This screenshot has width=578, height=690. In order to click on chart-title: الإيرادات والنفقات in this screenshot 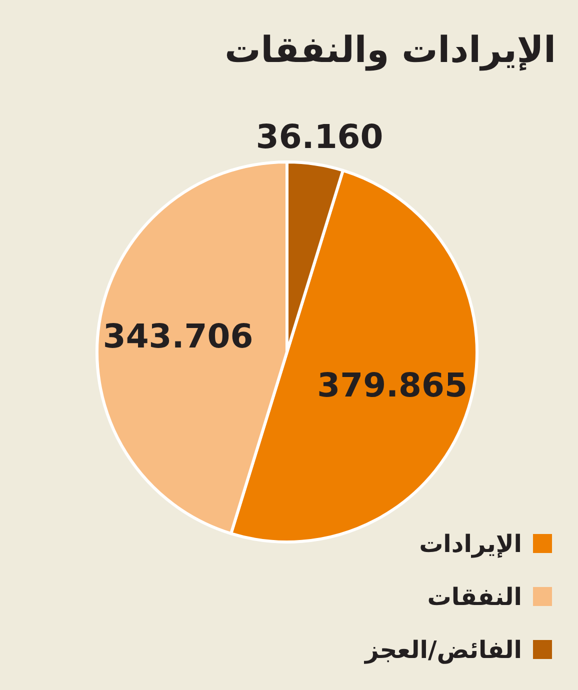, I will do `click(390, 50)`.